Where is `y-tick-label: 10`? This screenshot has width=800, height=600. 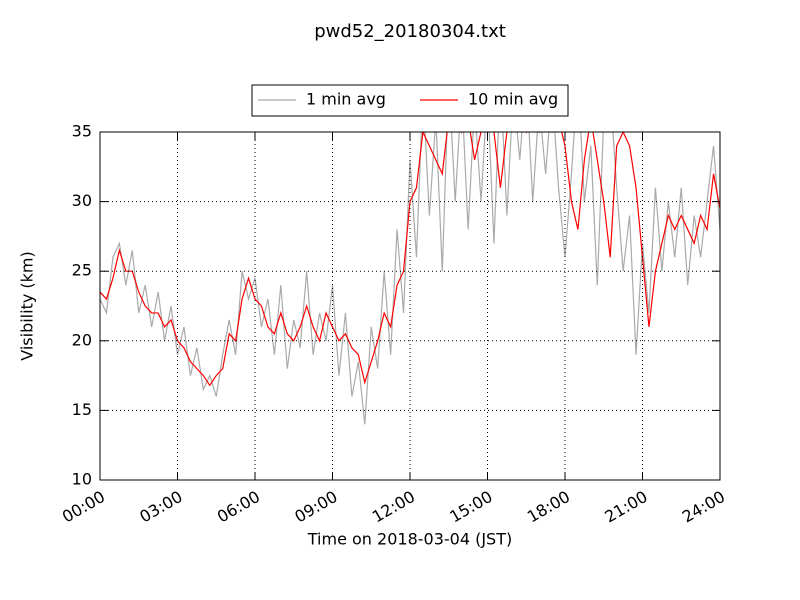
y-tick-label: 10 is located at coordinates (82, 479).